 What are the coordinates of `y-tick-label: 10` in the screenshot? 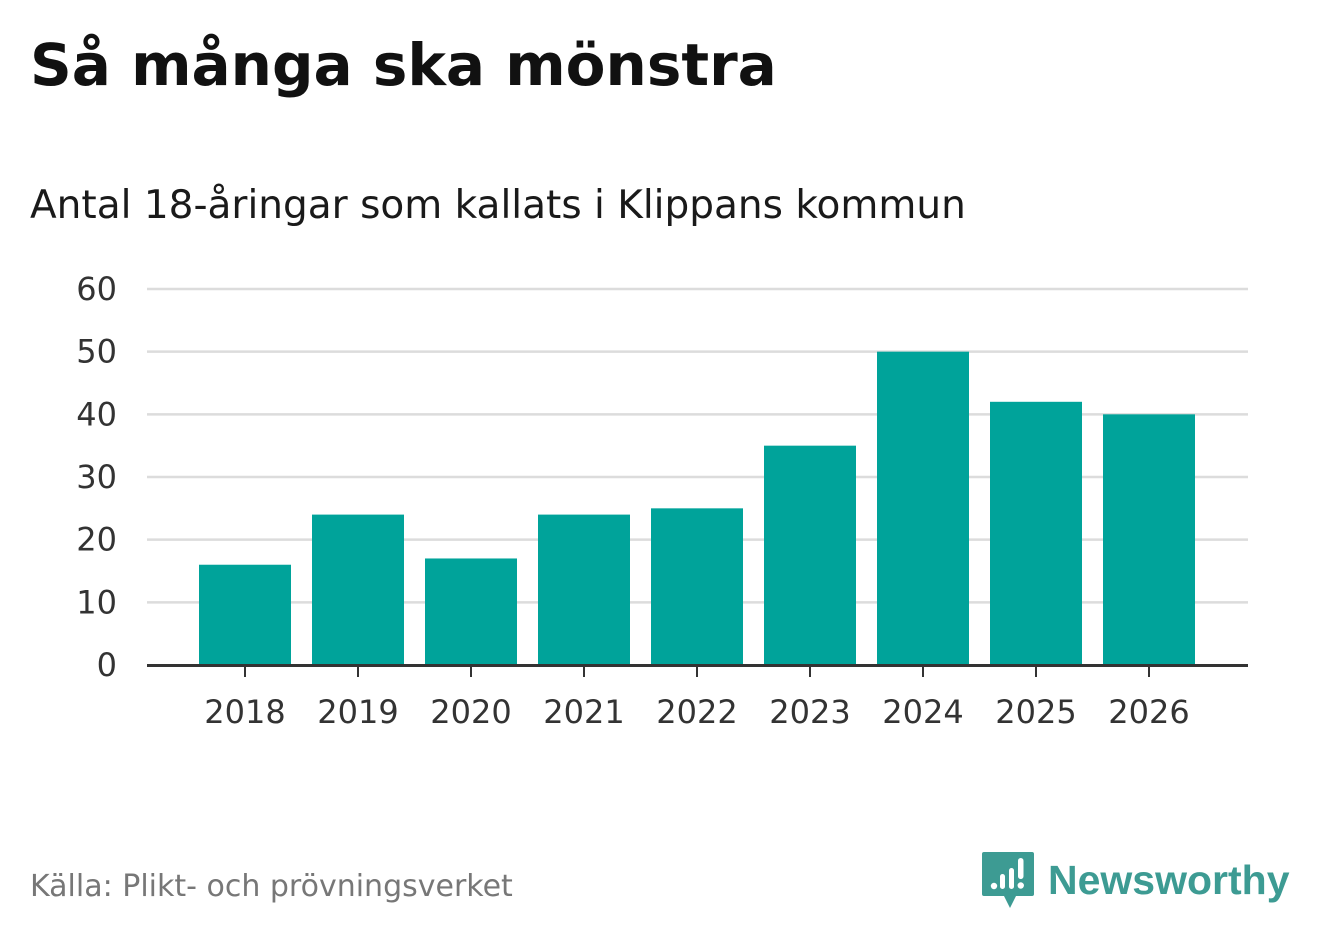 It's located at (96, 602).